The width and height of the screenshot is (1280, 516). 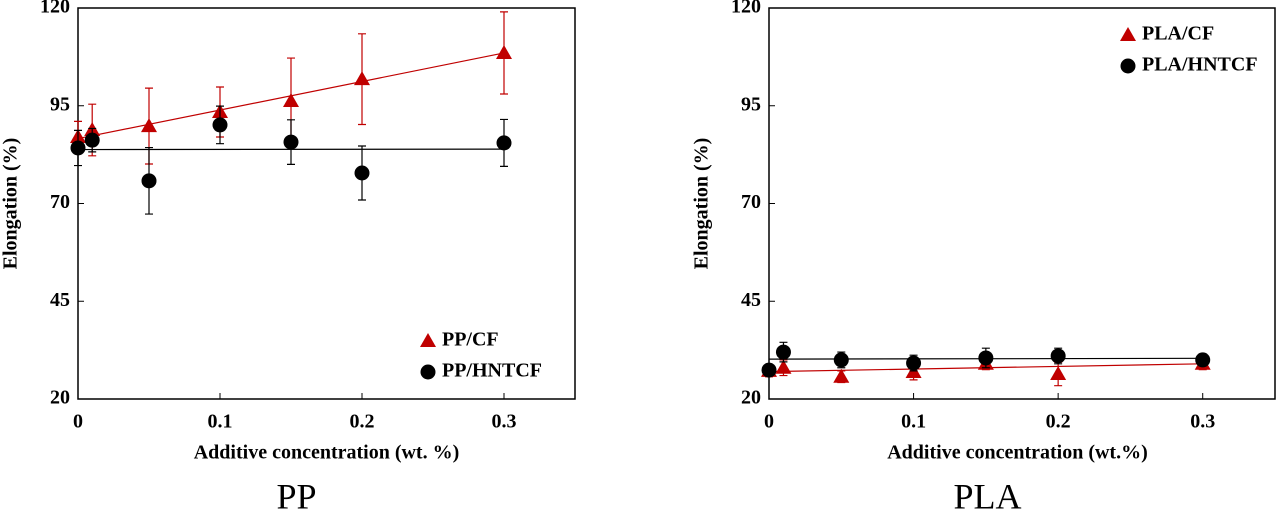 What do you see at coordinates (327, 453) in the screenshot?
I see `x-axis-label: Additive concentration (wt. %)` at bounding box center [327, 453].